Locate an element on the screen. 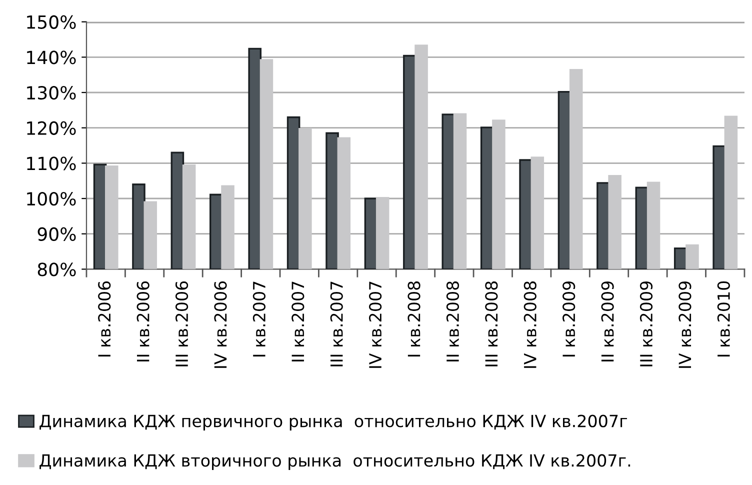 The height and width of the screenshot is (485, 752). y-tick-label: 90% is located at coordinates (57, 234).